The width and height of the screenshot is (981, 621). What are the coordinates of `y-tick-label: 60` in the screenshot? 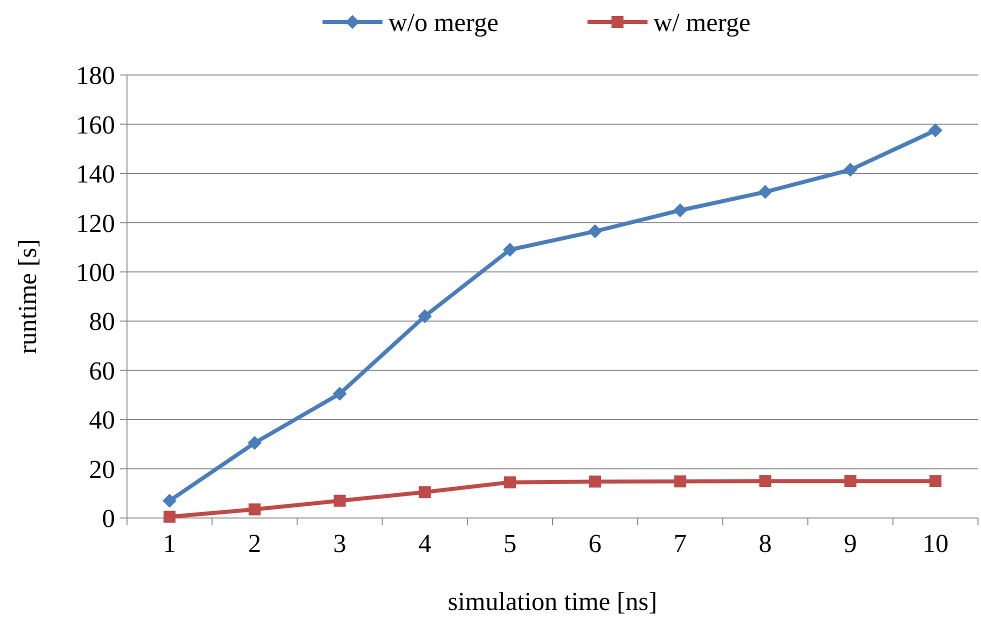 It's located at (102, 371).